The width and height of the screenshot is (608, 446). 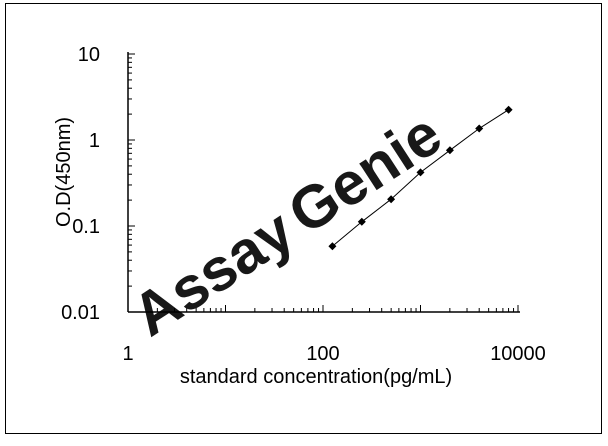 I want to click on x-tick-label: 100, so click(x=322, y=354).